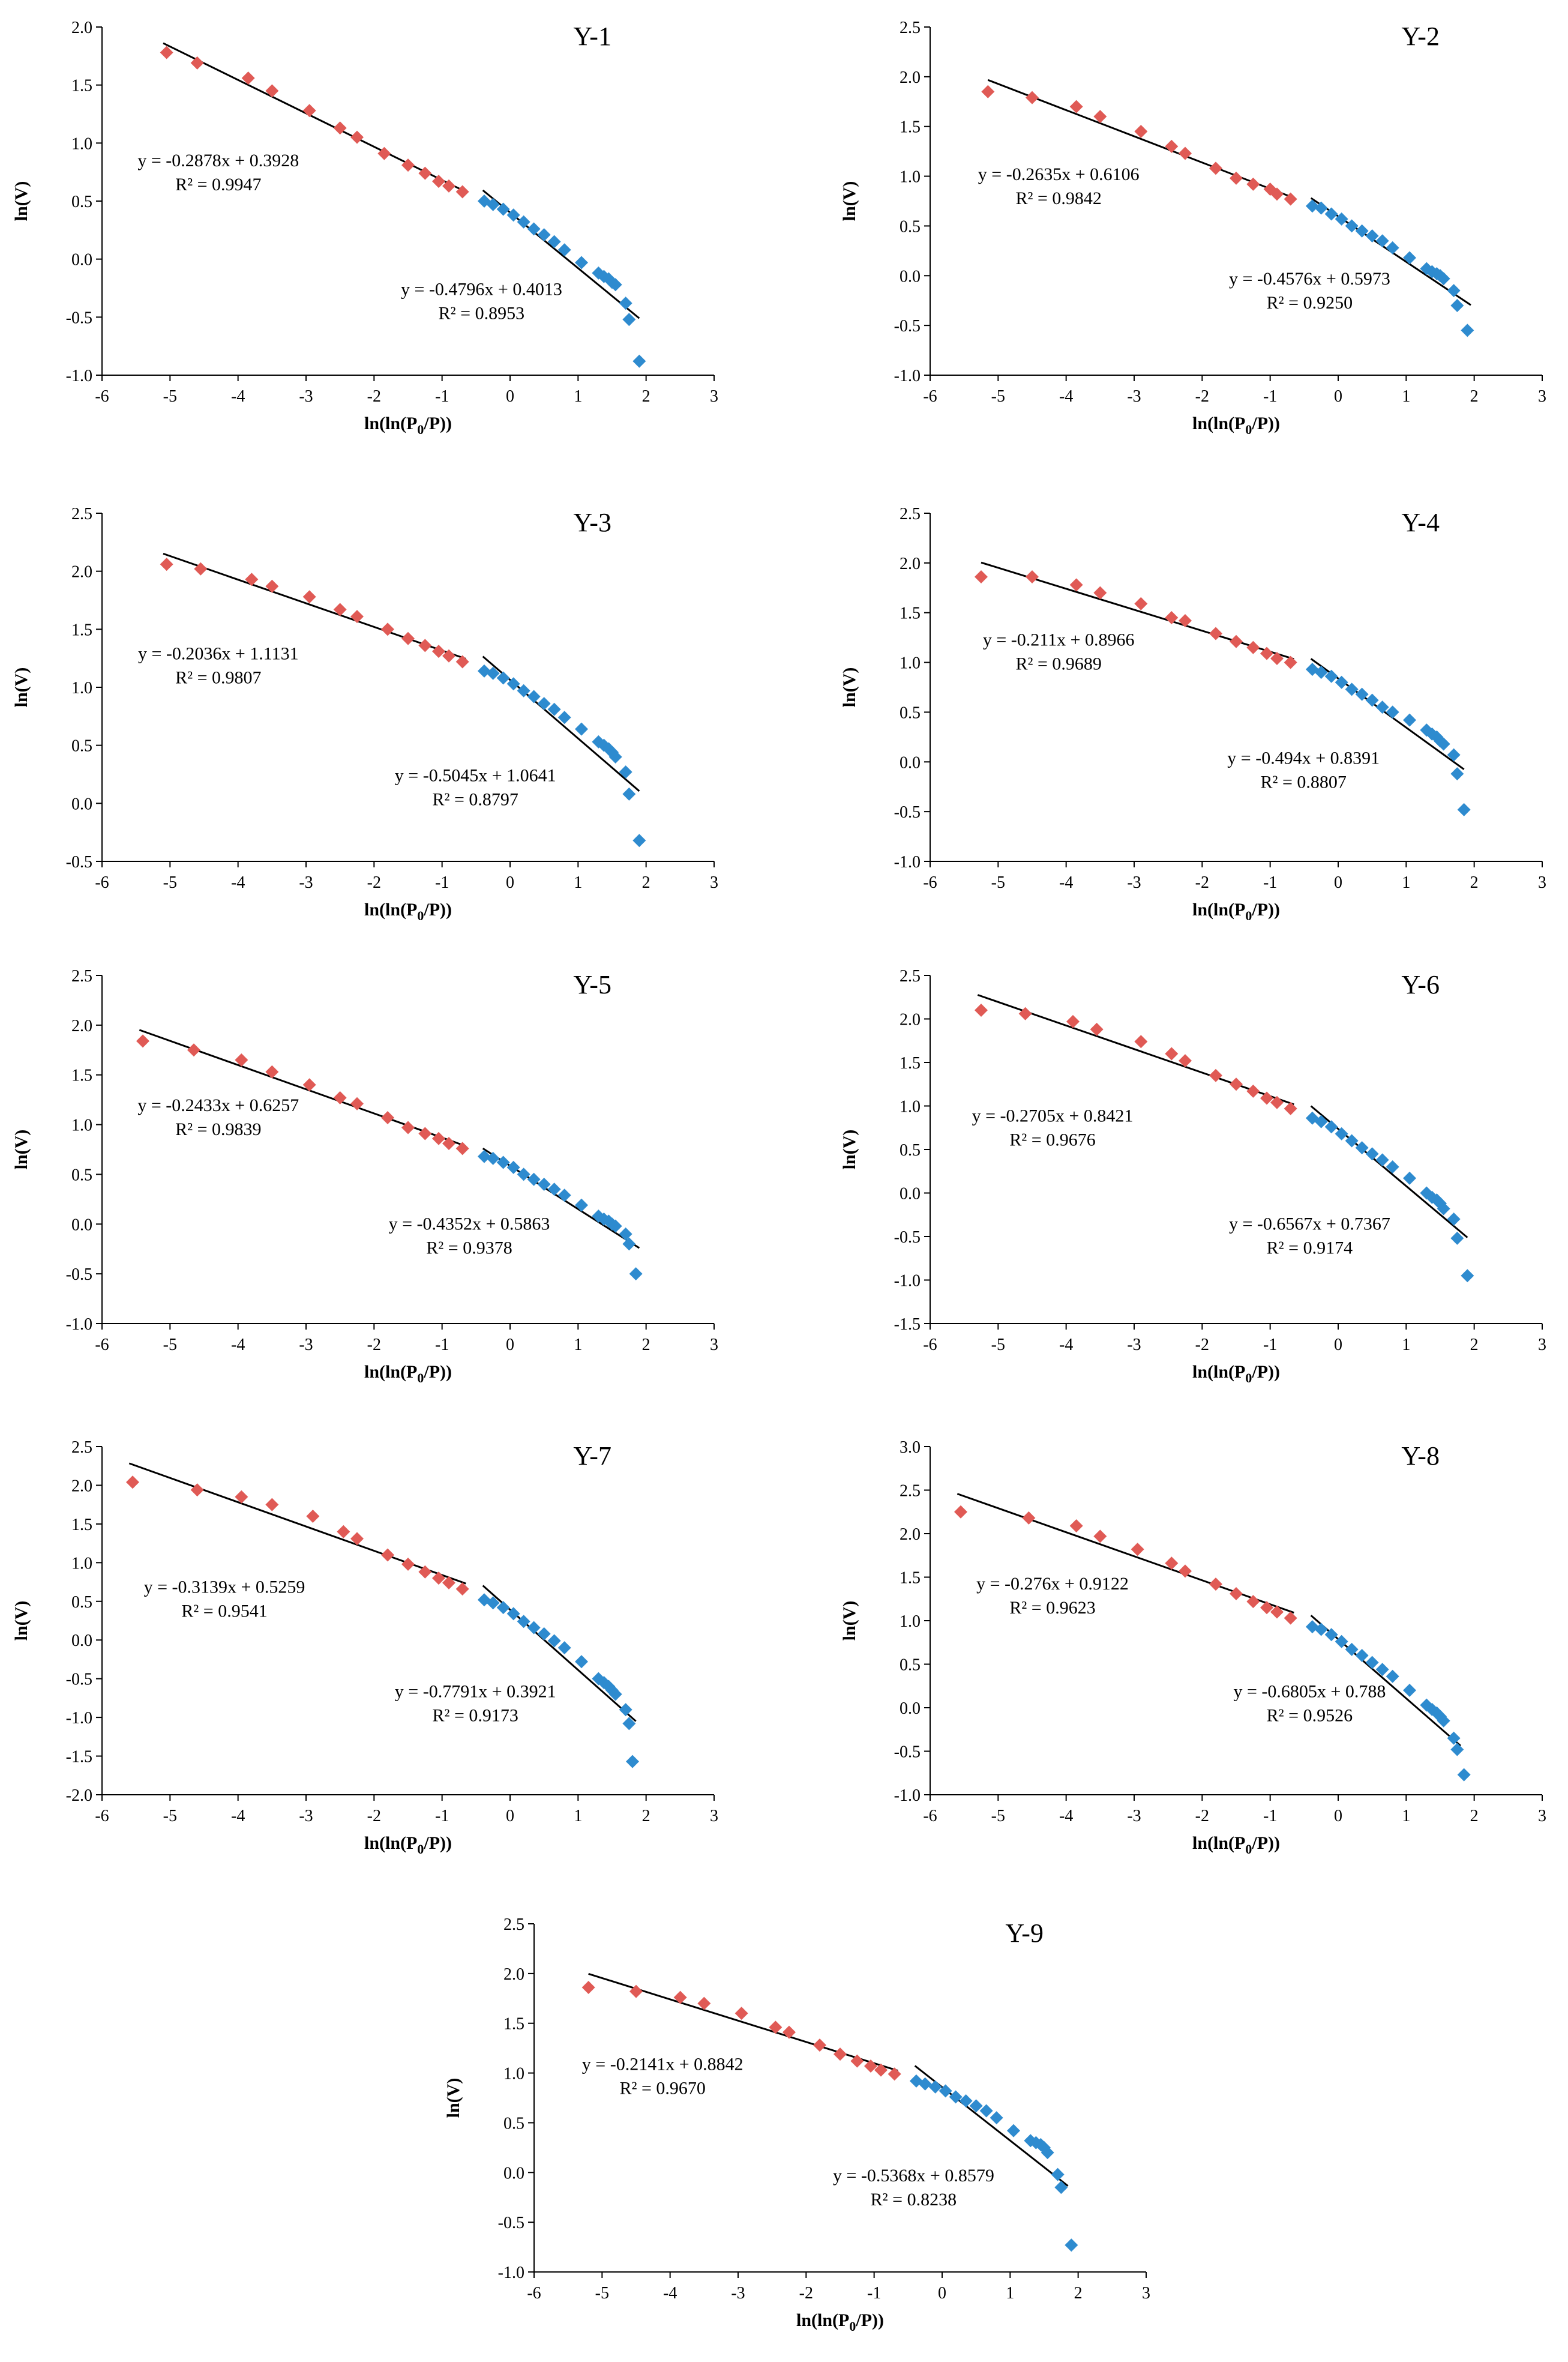  Describe the element at coordinates (1052, 1584) in the screenshot. I see `fit-equation-1: y = -0.276x + 0.9122` at that location.